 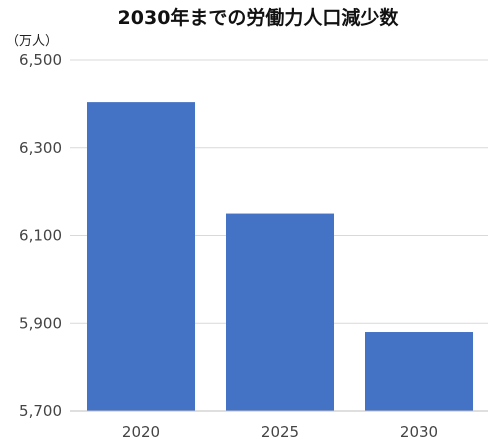 I want to click on y-tick-label: 5,700, so click(x=40, y=411).